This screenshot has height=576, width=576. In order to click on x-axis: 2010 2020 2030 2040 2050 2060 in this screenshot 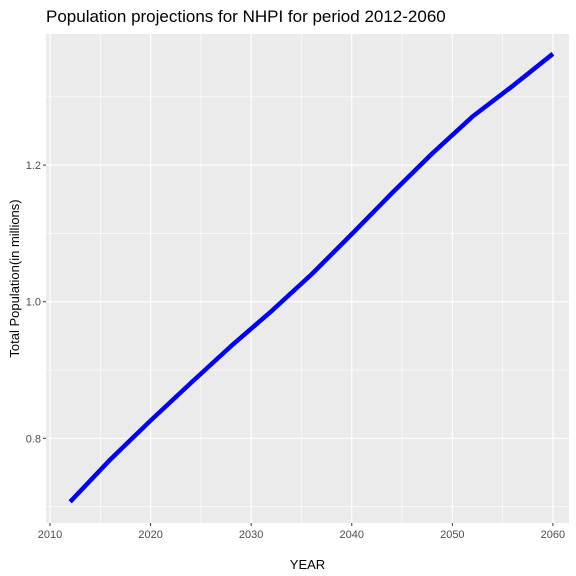, I will do `click(301, 532)`.